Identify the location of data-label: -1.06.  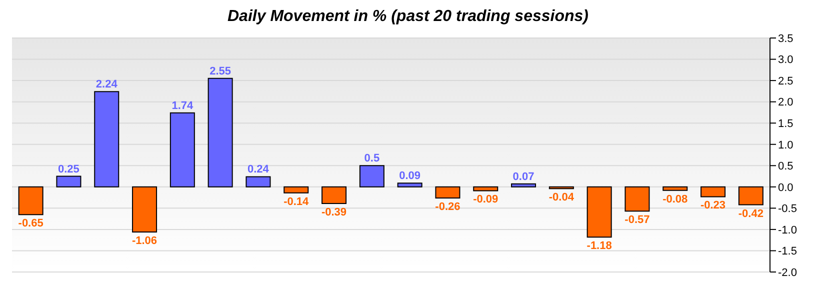
(145, 241).